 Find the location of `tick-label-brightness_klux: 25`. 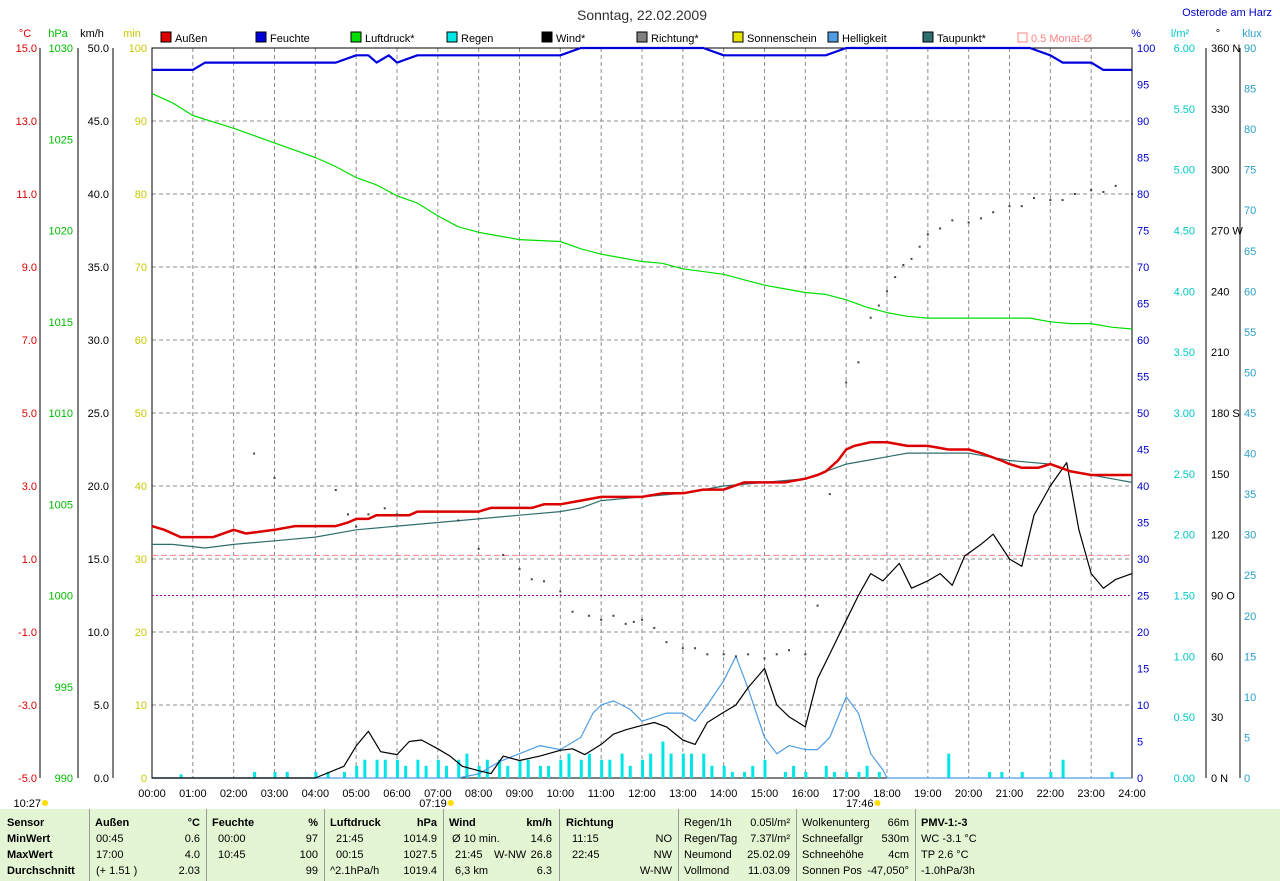

tick-label-brightness_klux: 25 is located at coordinates (1250, 576).